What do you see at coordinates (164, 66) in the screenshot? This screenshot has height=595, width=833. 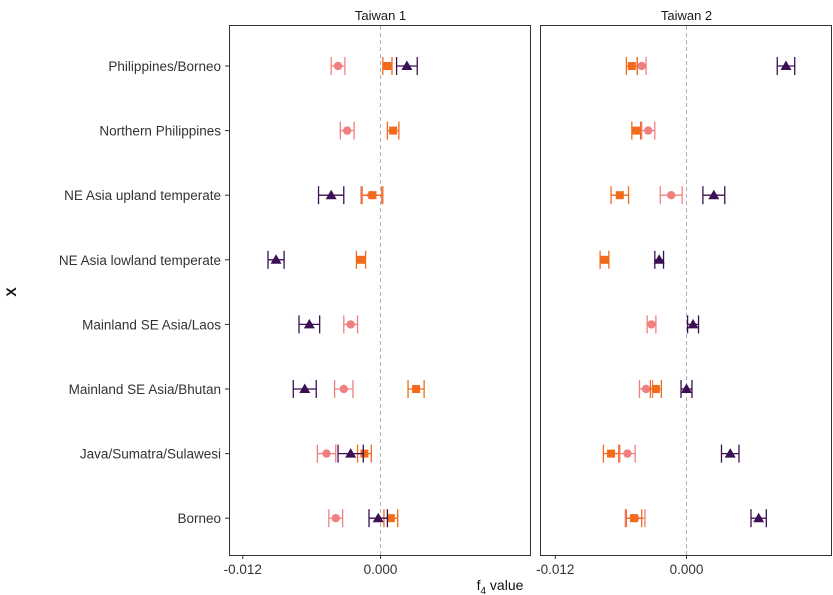 I see `y-tick-label: Philippines/Borneo` at bounding box center [164, 66].